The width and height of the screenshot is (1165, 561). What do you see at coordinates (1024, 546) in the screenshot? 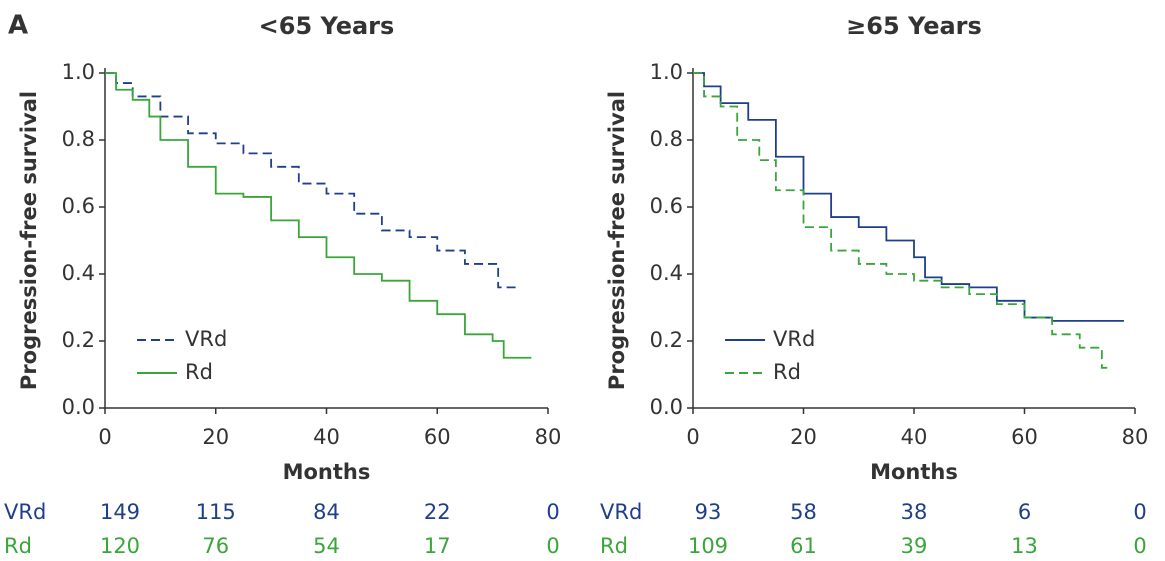
I see `risk-count: 13` at bounding box center [1024, 546].